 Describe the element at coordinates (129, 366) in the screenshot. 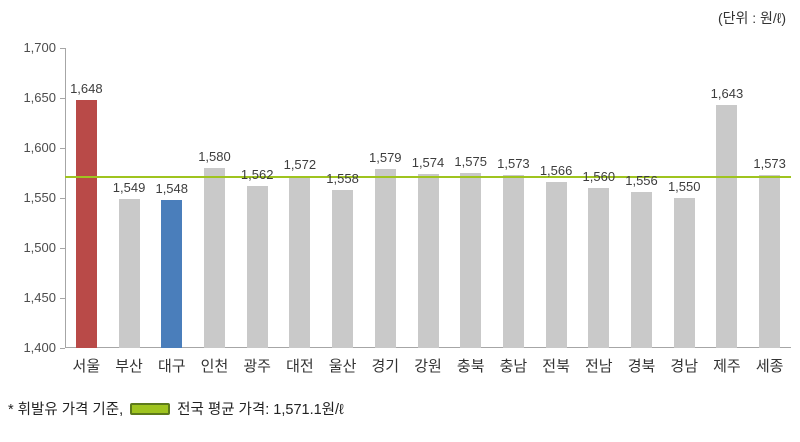

I see `x-category-label: 부산` at that location.